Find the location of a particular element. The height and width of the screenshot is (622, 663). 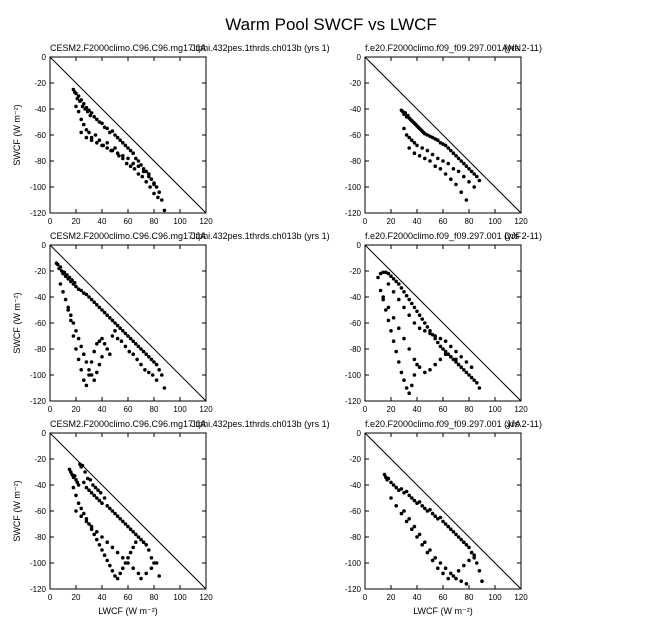

y-tick-label: -60 is located at coordinates (355, 511).